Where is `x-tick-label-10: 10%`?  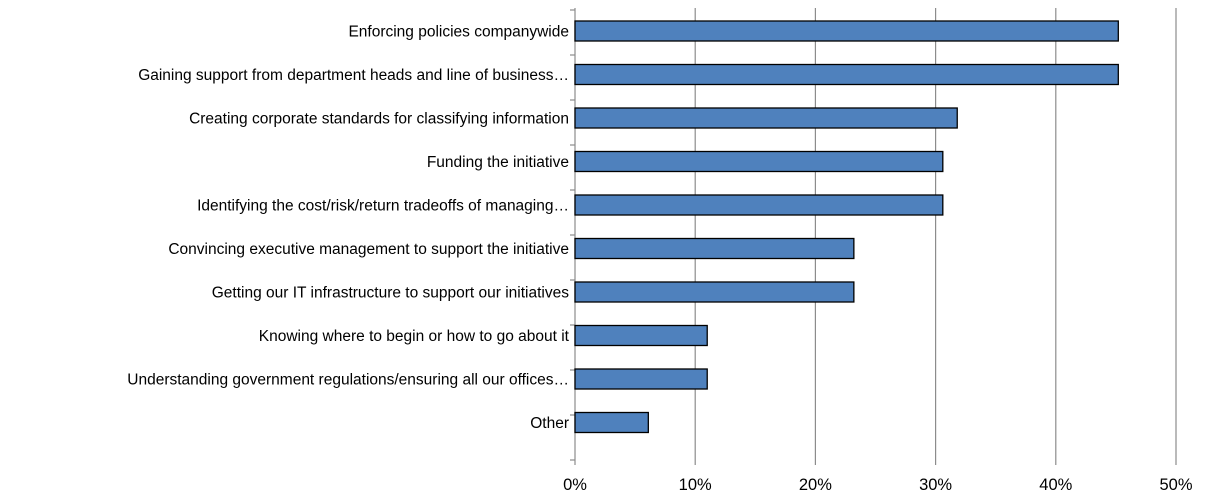
x-tick-label-10: 10% is located at coordinates (695, 485).